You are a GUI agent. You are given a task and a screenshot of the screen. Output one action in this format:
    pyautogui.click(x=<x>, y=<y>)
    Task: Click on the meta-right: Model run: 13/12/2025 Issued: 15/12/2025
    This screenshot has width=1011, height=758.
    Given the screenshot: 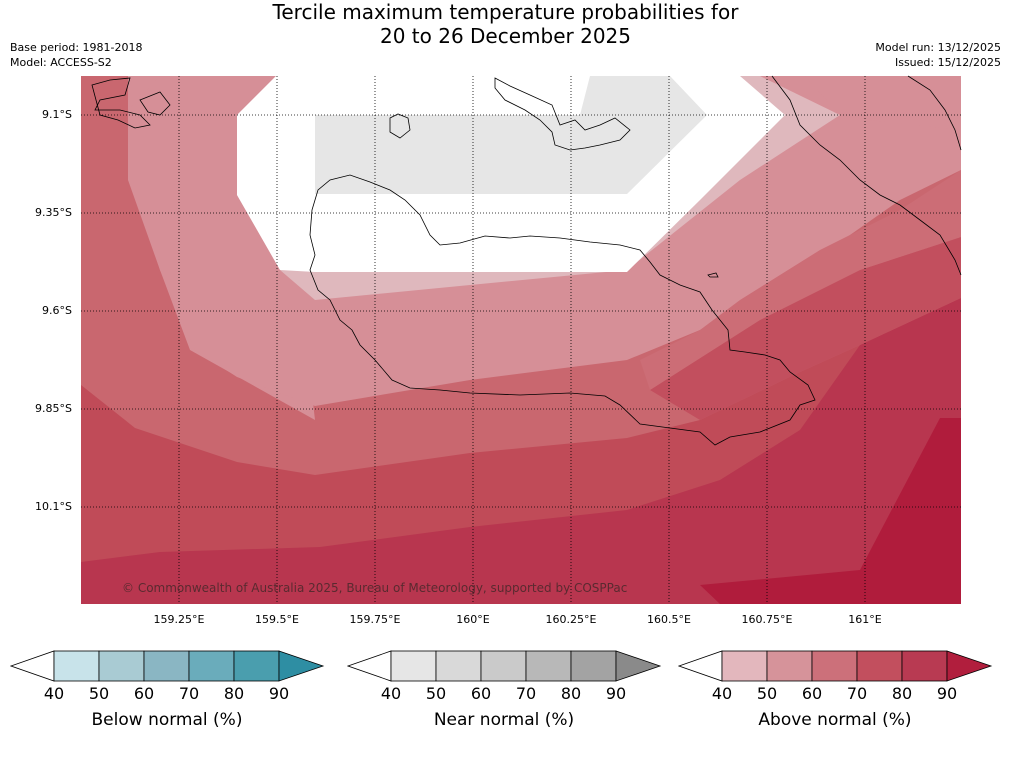 What is the action you would take?
    pyautogui.click(x=938, y=55)
    